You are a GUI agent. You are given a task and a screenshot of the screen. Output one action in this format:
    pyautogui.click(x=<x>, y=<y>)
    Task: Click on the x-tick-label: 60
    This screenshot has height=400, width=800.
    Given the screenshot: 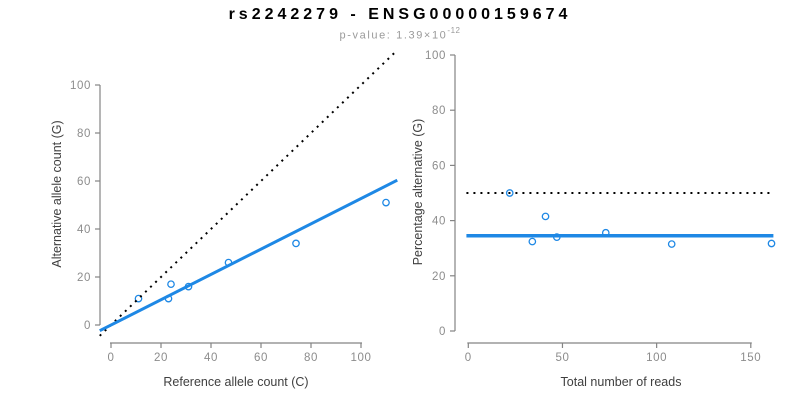 What is the action you would take?
    pyautogui.click(x=261, y=358)
    